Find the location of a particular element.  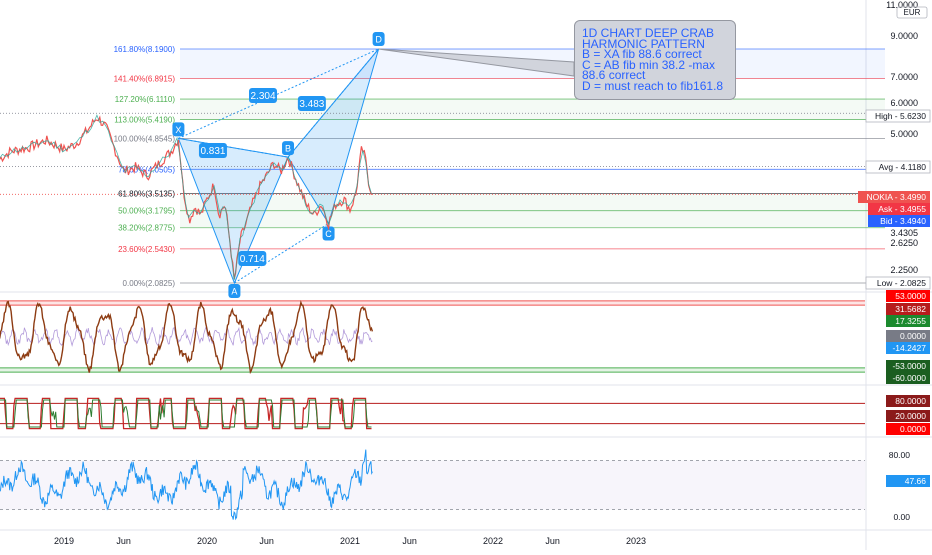

pattern-triangle-bcd is located at coordinates (333, 136).